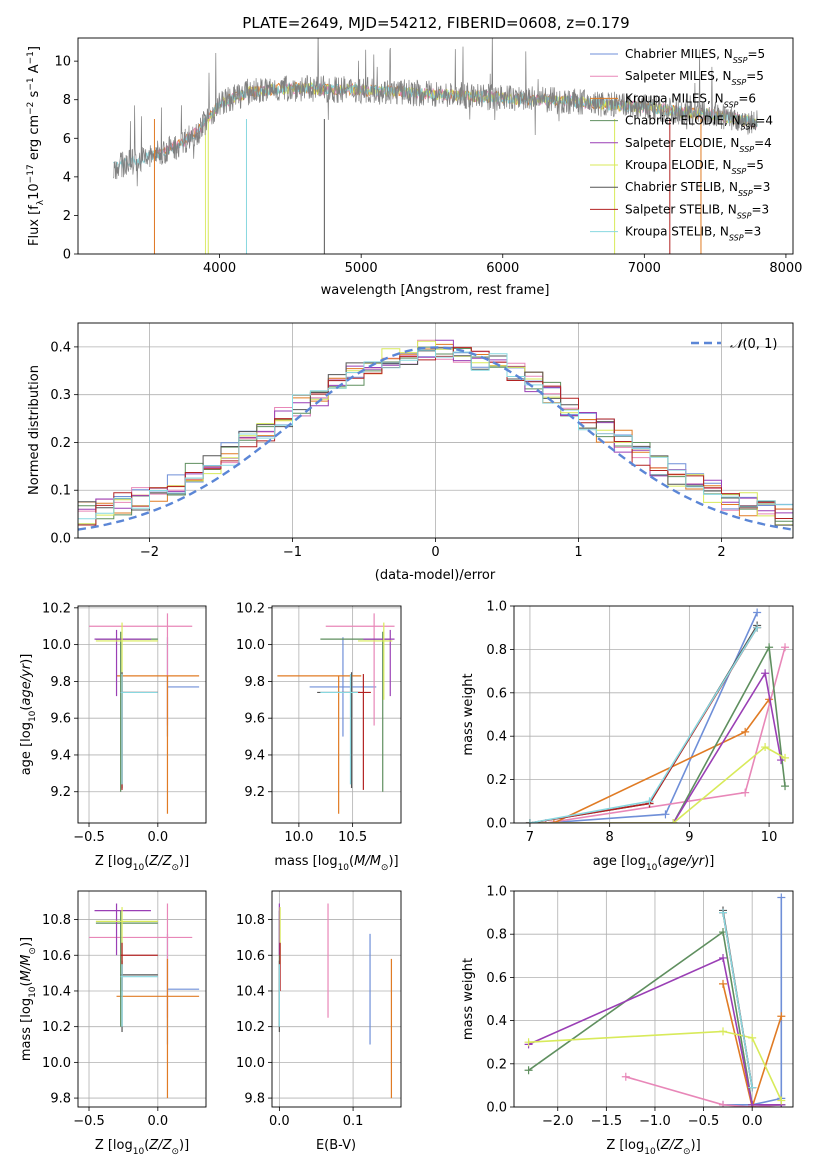 The width and height of the screenshot is (819, 1170). I want to click on x-axis-label: mass [log10(M/M⊙)], so click(336, 863).